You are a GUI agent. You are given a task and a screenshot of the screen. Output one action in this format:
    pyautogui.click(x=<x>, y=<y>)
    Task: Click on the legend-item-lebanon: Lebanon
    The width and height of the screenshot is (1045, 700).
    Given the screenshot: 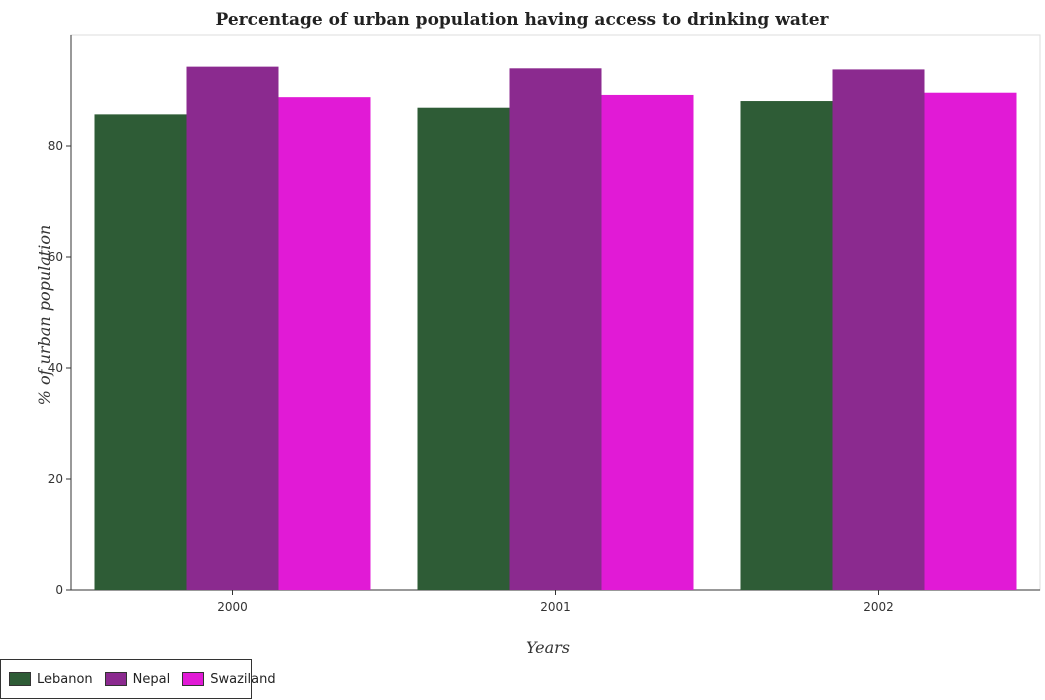 What is the action you would take?
    pyautogui.click(x=51, y=679)
    